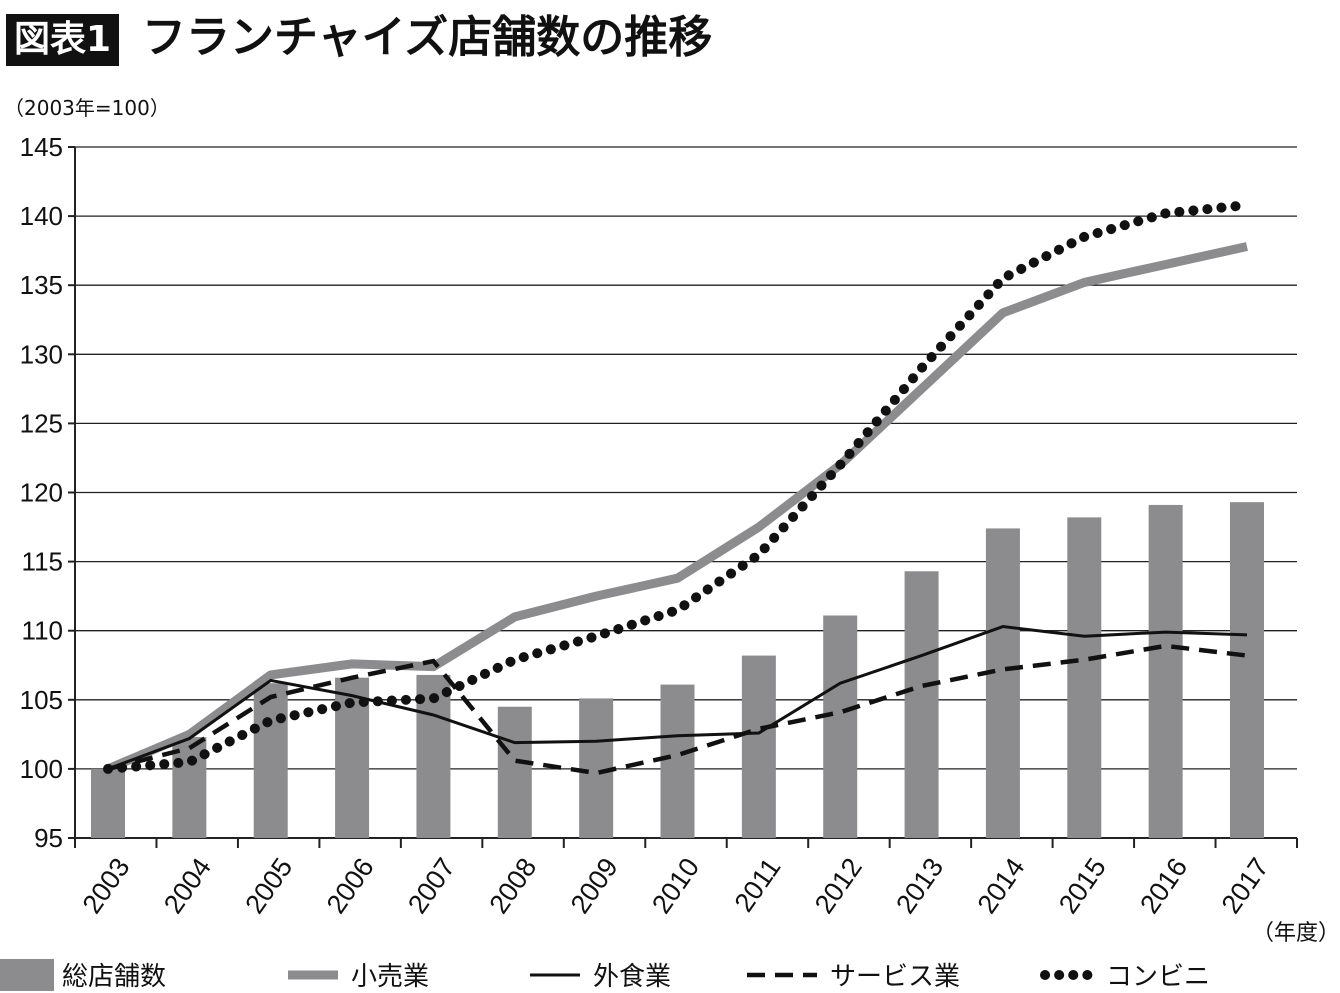 Image resolution: width=1340 pixels, height=993 pixels. I want to click on x-tick-label: 2007, so click(431, 886).